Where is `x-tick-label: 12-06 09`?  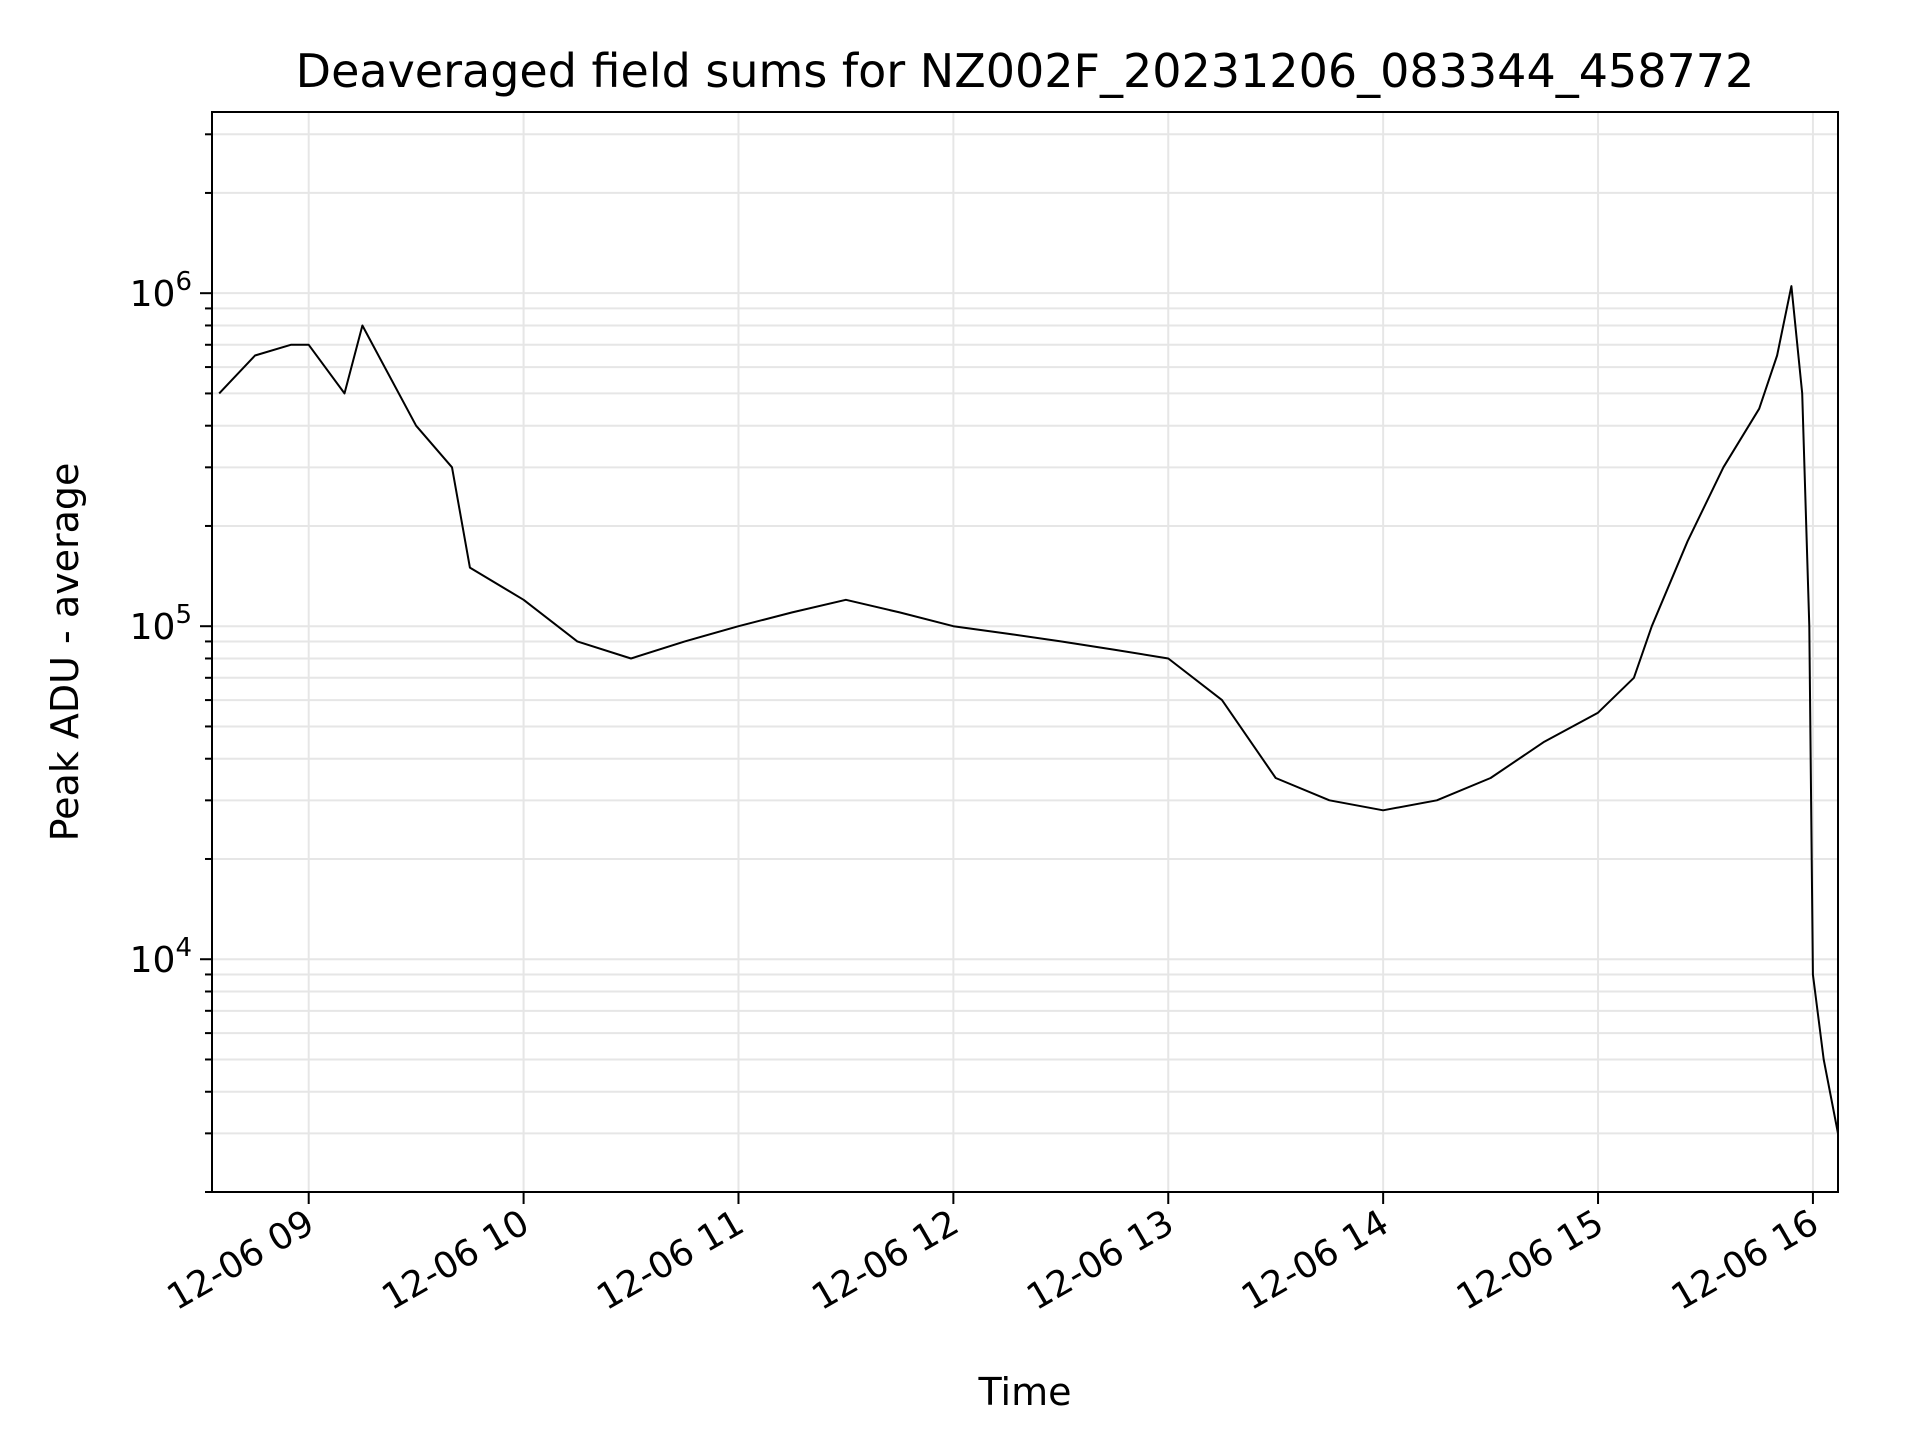
x-tick-label: 12-06 09 is located at coordinates (241, 1260).